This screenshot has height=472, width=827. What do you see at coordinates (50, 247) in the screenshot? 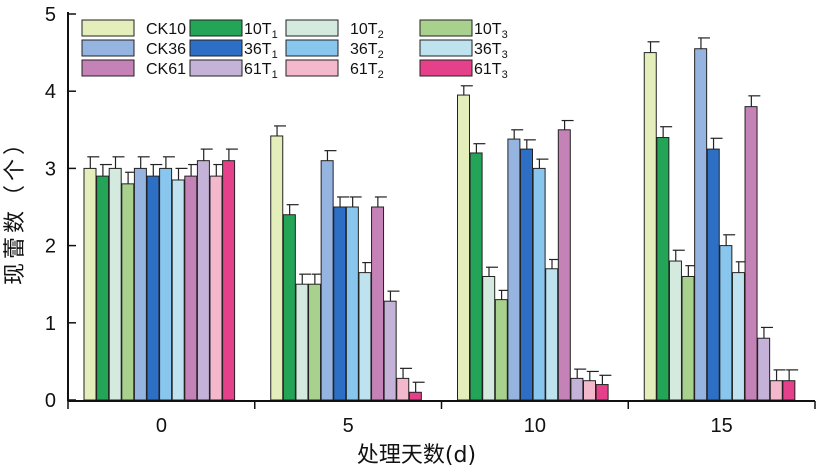
I see `y-tick-label-2: 2` at bounding box center [50, 247].